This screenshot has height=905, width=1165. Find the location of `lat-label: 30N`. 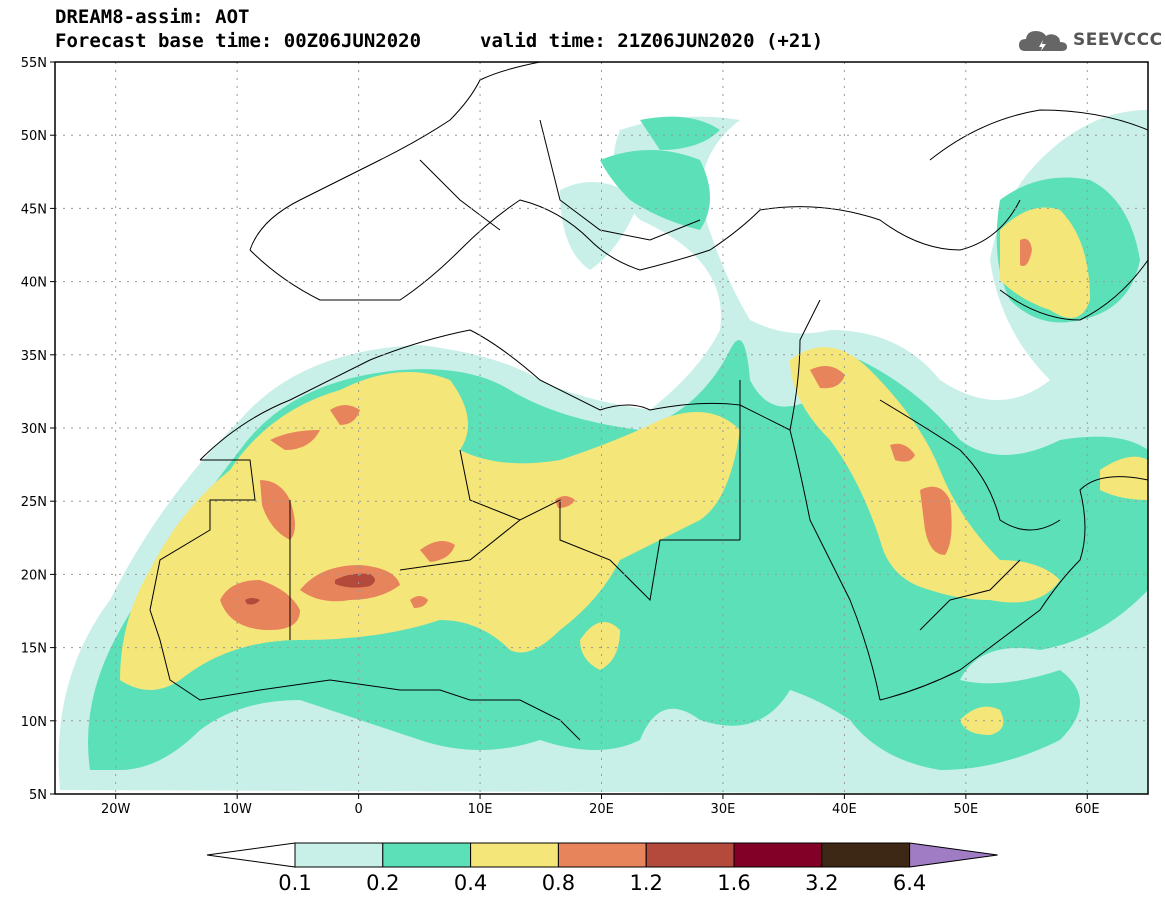

lat-label: 30N is located at coordinates (34, 429).